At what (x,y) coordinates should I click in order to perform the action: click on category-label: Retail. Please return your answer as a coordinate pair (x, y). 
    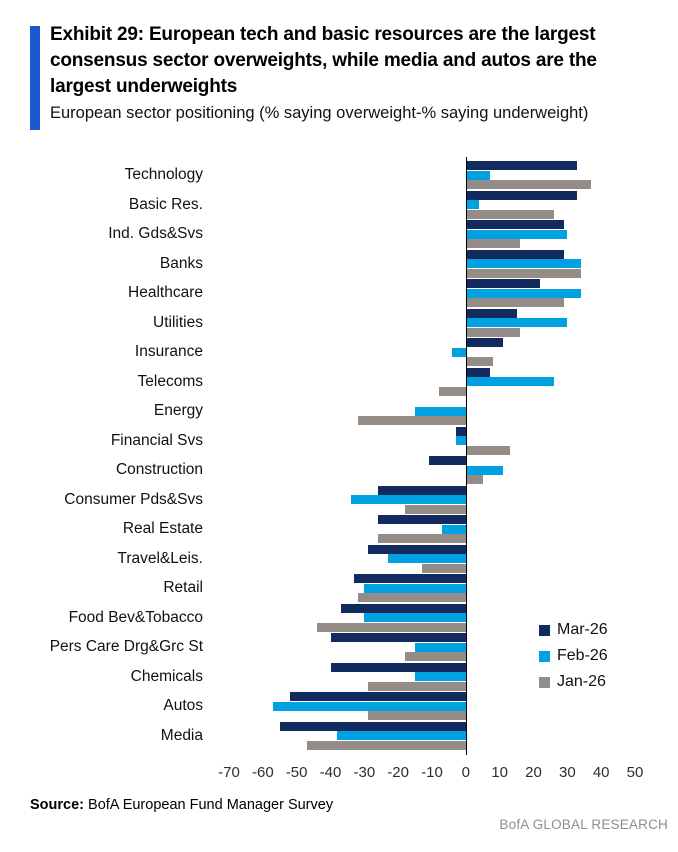
    Looking at the image, I should click on (183, 587).